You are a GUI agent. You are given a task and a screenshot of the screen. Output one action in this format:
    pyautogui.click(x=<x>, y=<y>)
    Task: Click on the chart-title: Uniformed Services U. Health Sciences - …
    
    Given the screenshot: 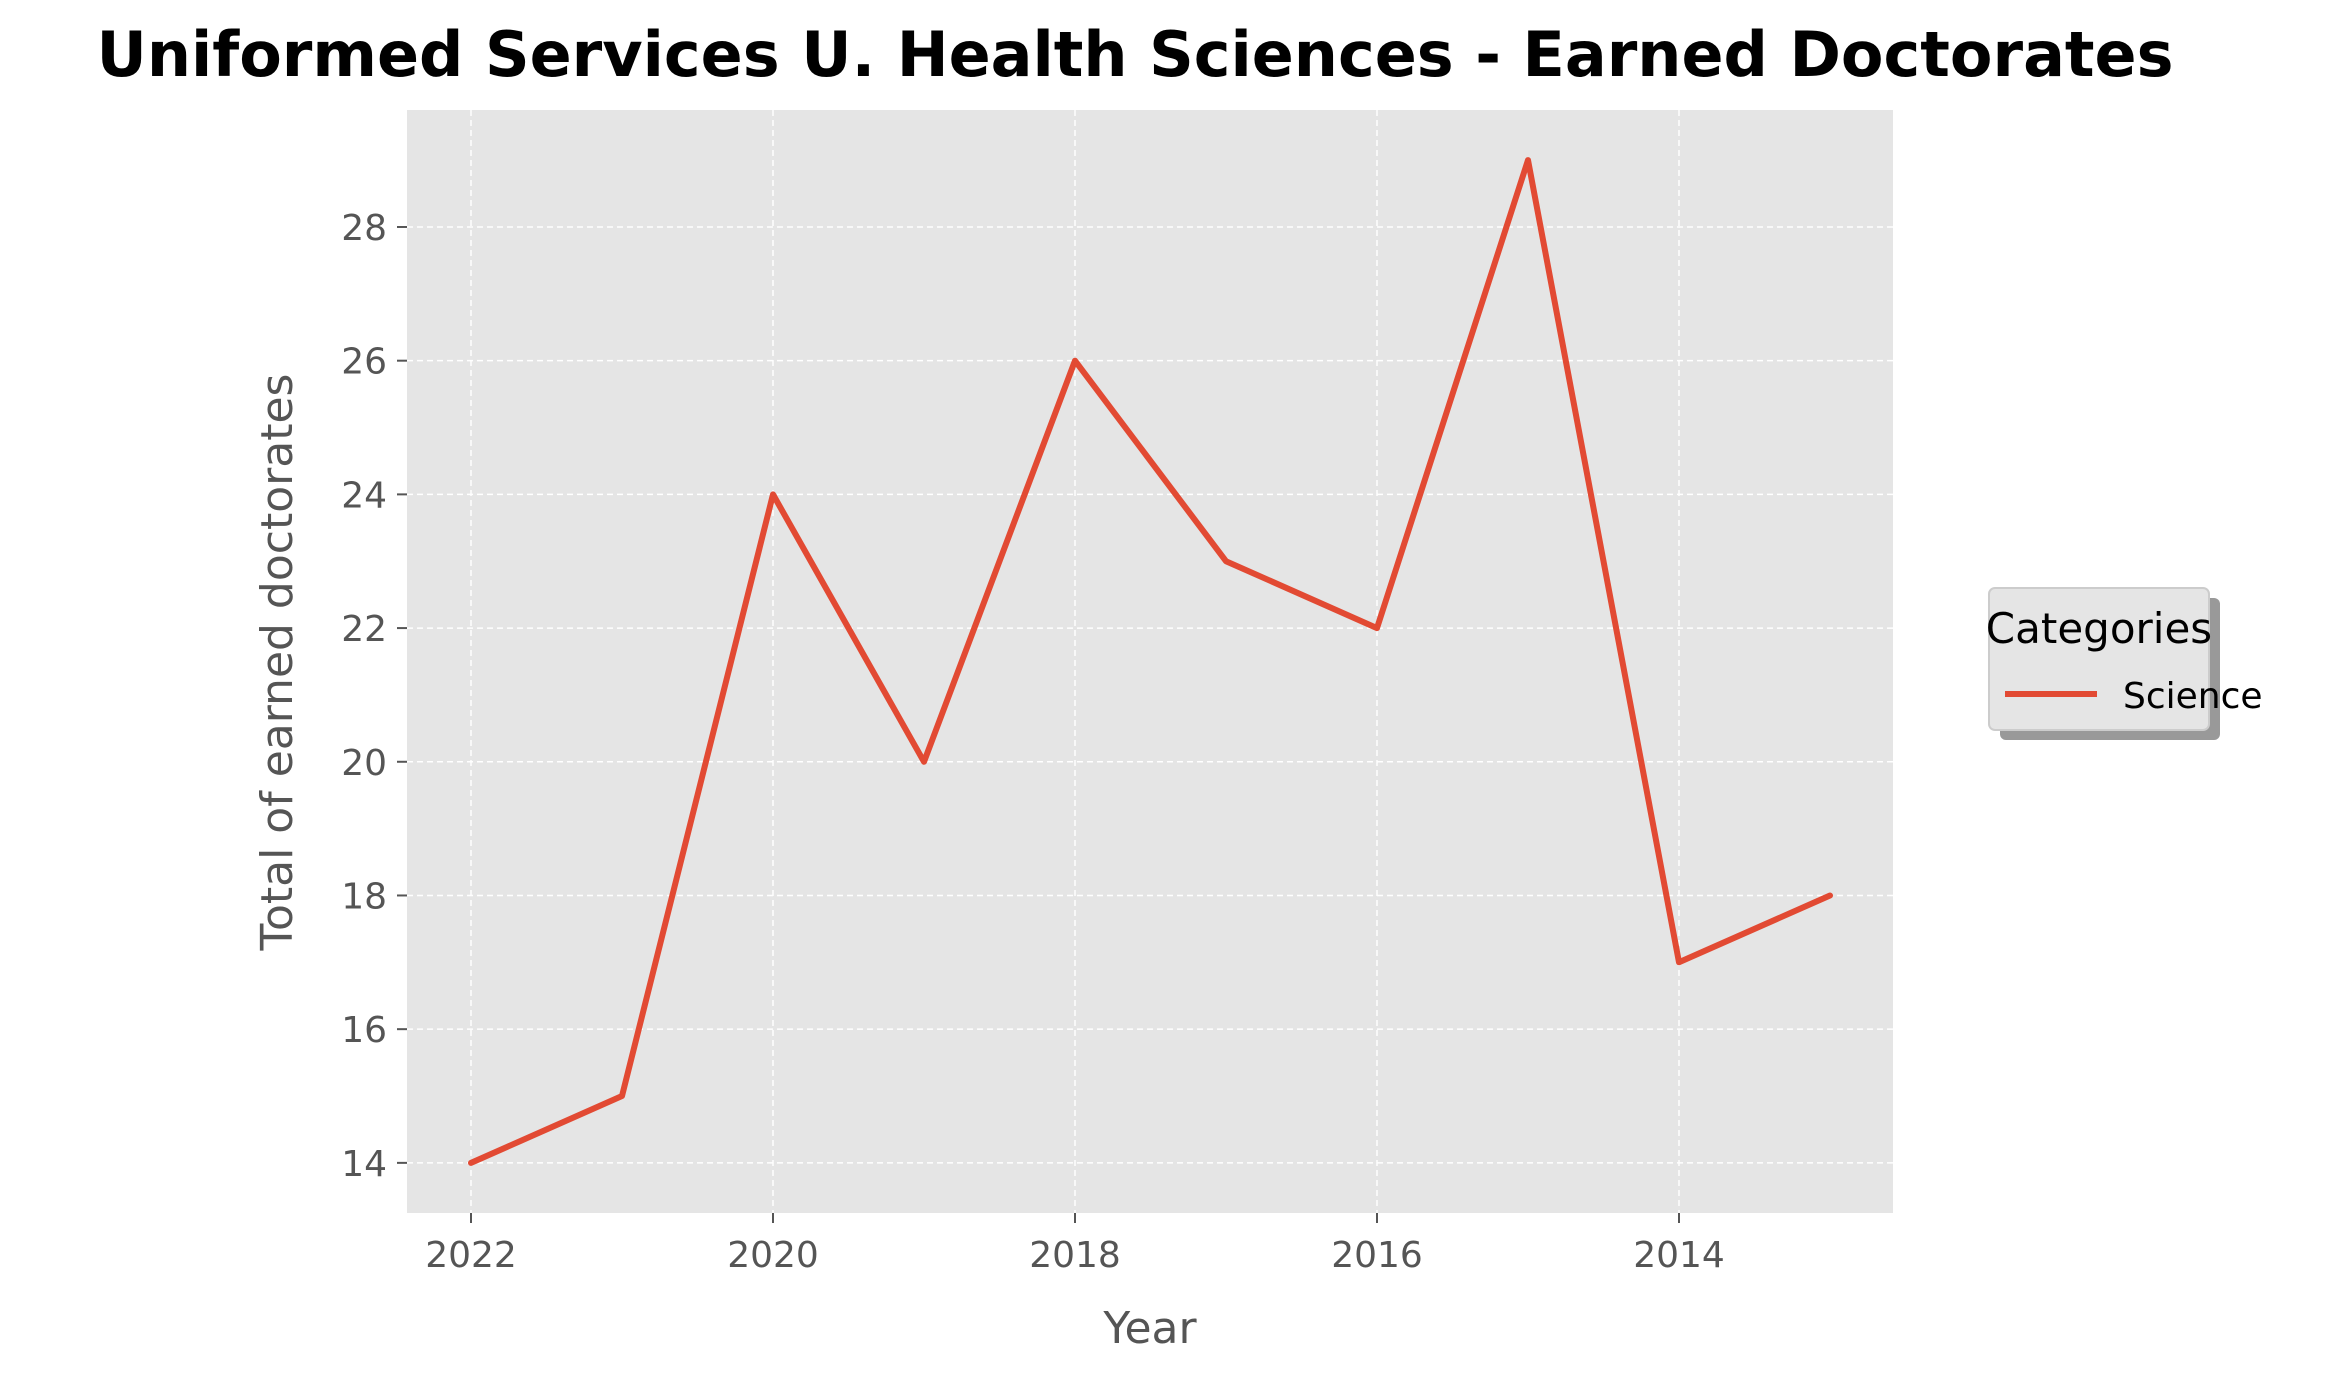 What is the action you would take?
    pyautogui.click(x=1134, y=54)
    